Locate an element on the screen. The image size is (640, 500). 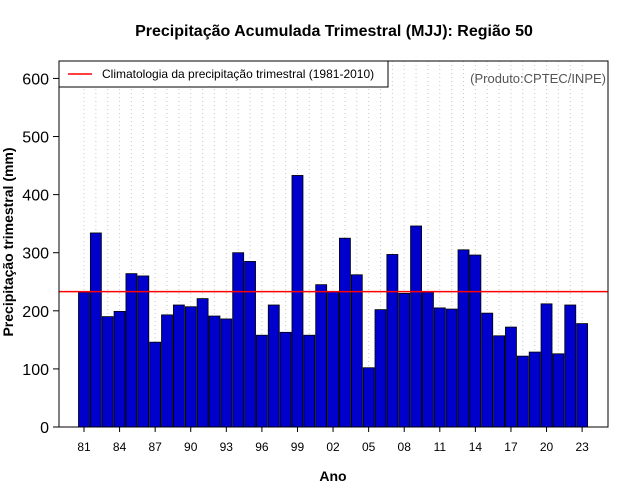
y-tick-label-300: 300 is located at coordinates (35, 254).